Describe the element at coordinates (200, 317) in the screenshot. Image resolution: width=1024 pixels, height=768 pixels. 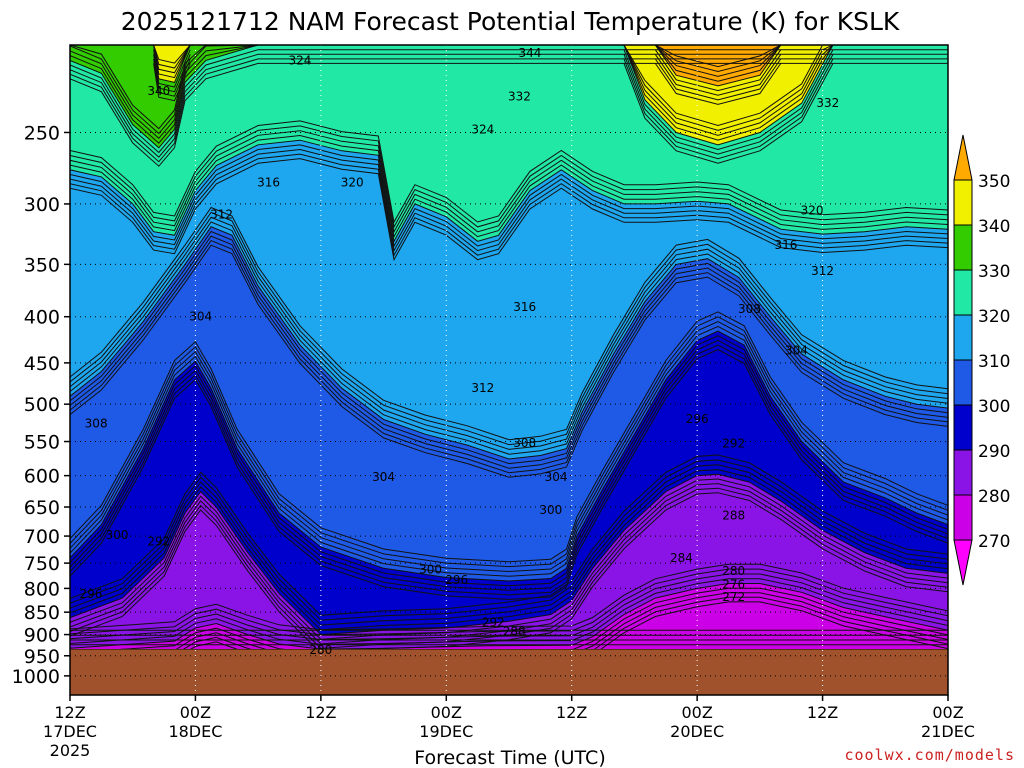
I see `contour-label-13: 304` at that location.